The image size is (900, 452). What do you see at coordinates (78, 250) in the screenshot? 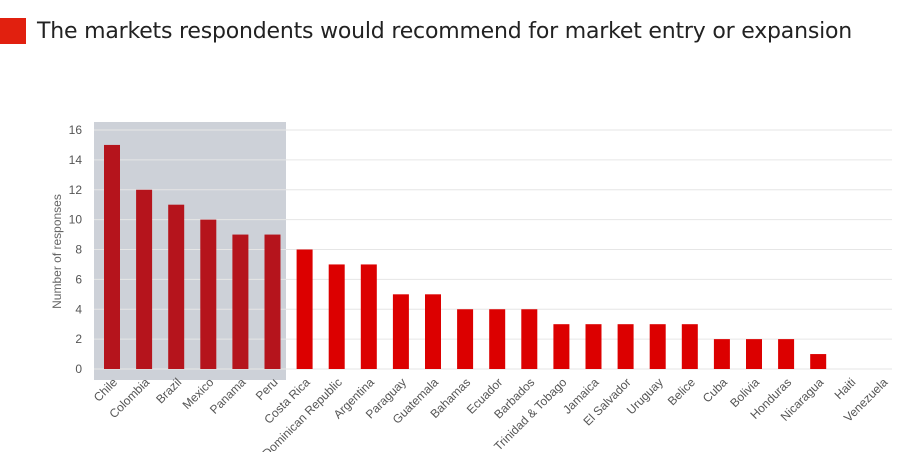
I see `y-tick-label: 8` at bounding box center [78, 250].